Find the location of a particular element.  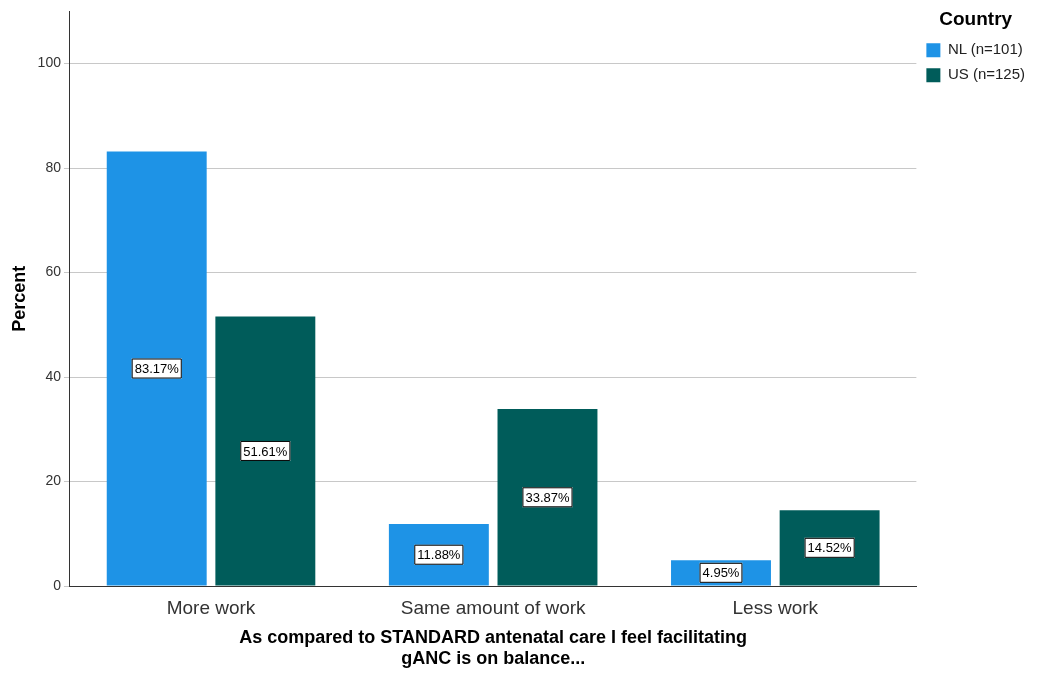

y-tick-label: 100 is located at coordinates (49, 62).